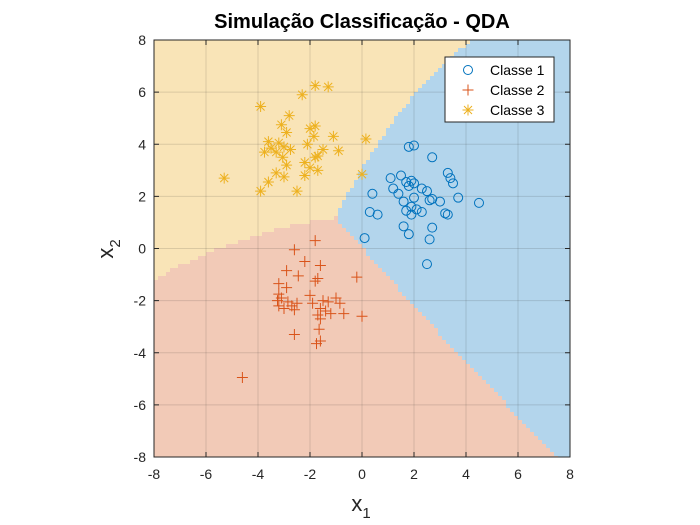 The width and height of the screenshot is (700, 525). I want to click on legend-item: Classe 1, so click(504, 70).